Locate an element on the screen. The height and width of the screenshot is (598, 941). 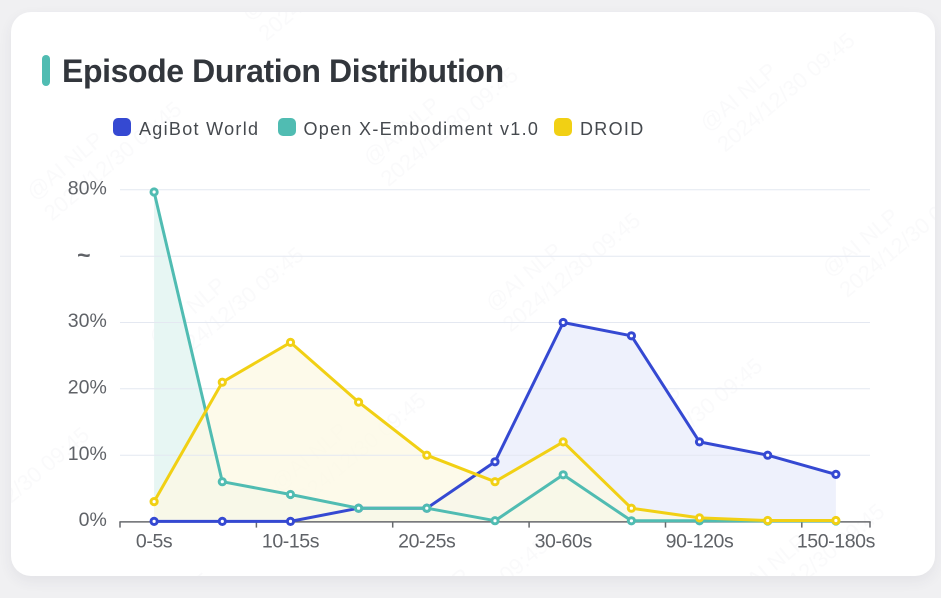
svg-text: 80% is located at coordinates (87, 188).